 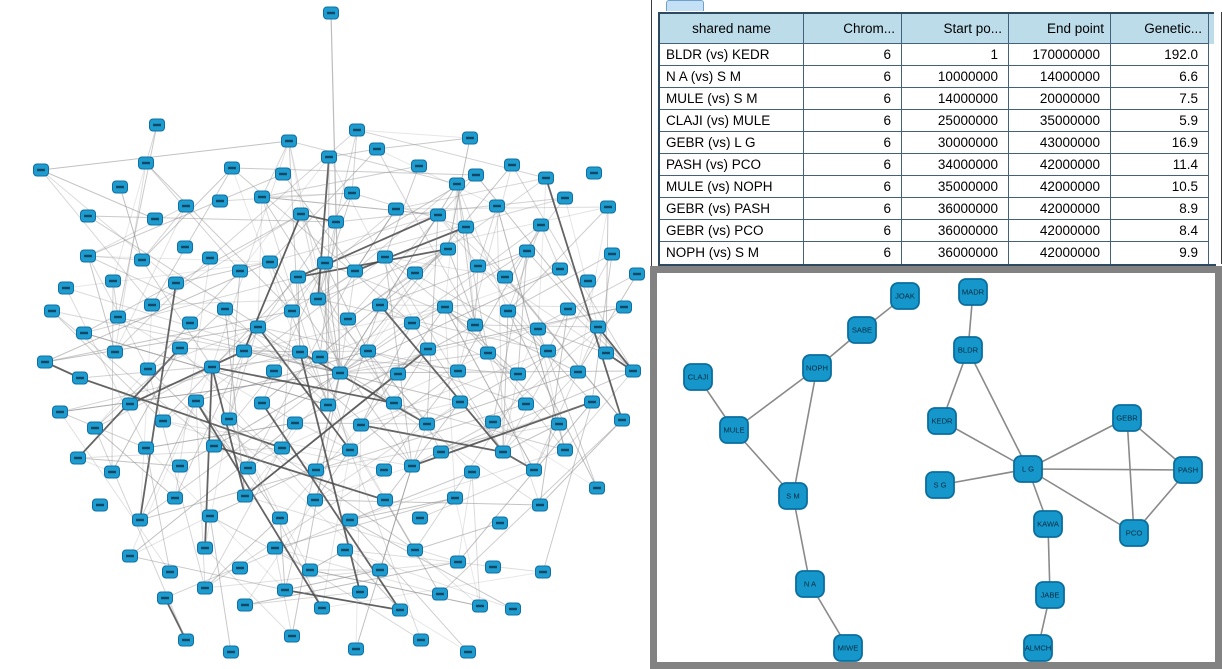 What do you see at coordinates (732, 77) in the screenshot?
I see `cell-shared-name: N A (vs) S M` at bounding box center [732, 77].